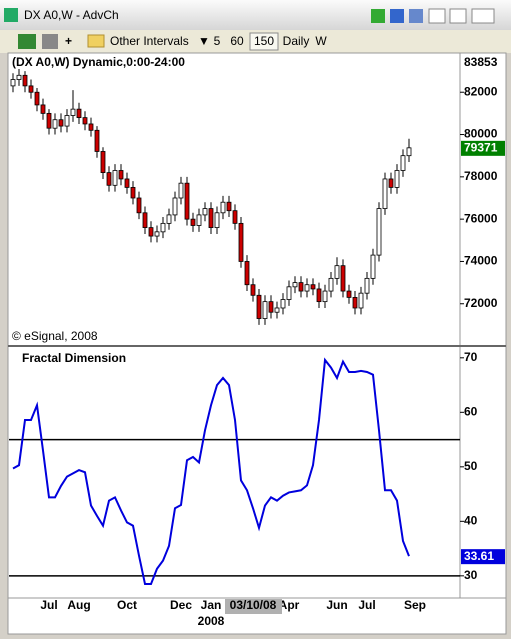 Image resolution: width=511 pixels, height=639 pixels. I want to click on interval-button: W, so click(321, 41).